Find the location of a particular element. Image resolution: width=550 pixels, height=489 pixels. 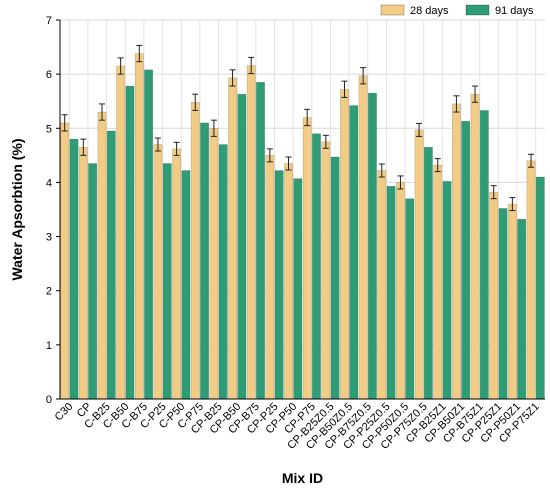

legend-label-91-days: 91 days is located at coordinates (514, 11).